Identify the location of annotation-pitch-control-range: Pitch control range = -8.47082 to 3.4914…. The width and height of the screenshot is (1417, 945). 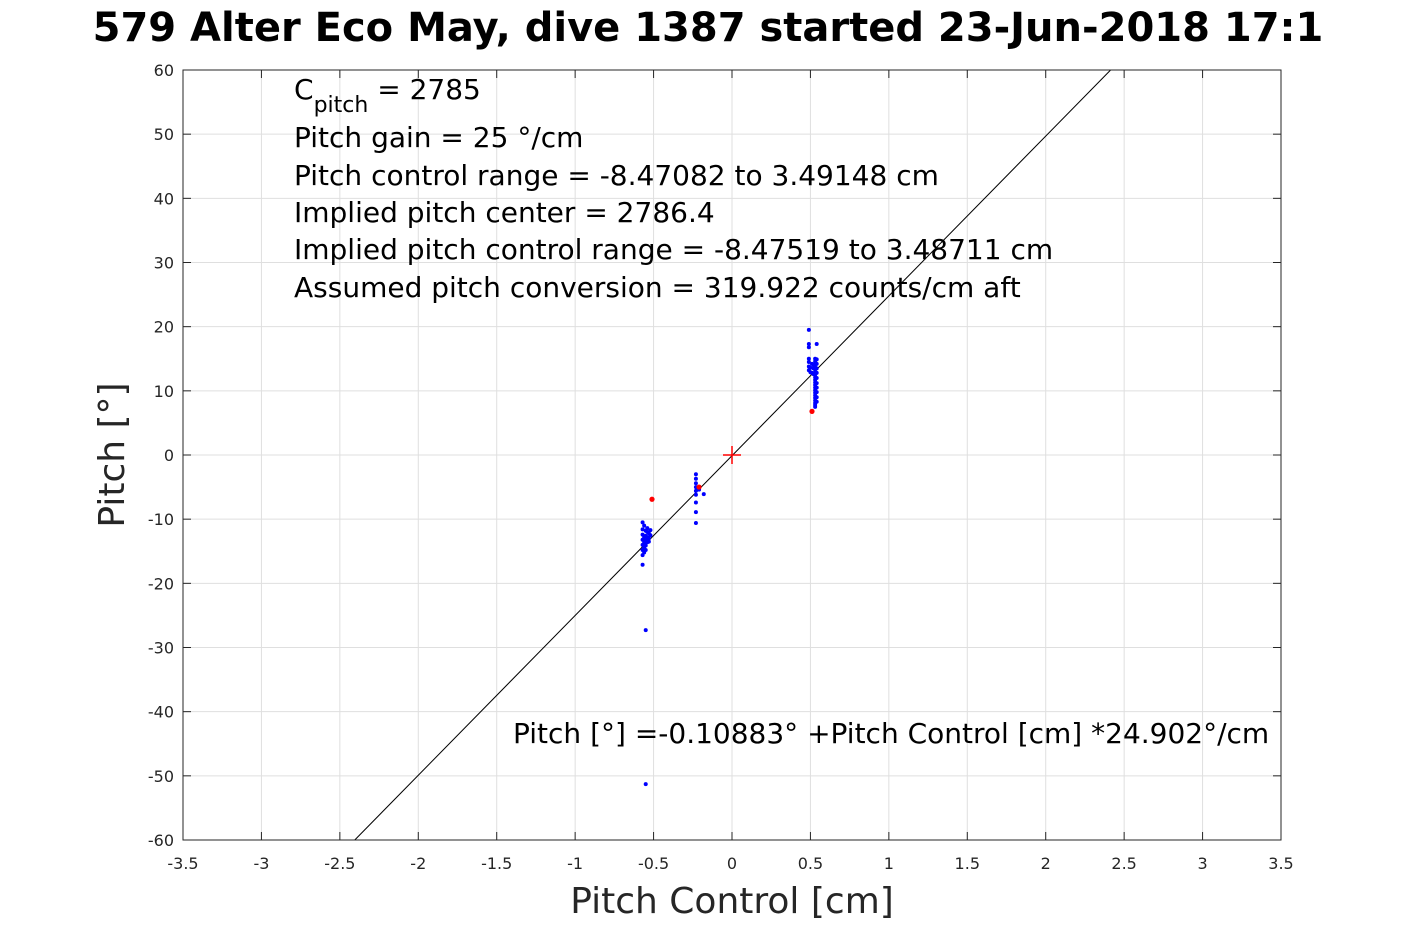
(616, 175).